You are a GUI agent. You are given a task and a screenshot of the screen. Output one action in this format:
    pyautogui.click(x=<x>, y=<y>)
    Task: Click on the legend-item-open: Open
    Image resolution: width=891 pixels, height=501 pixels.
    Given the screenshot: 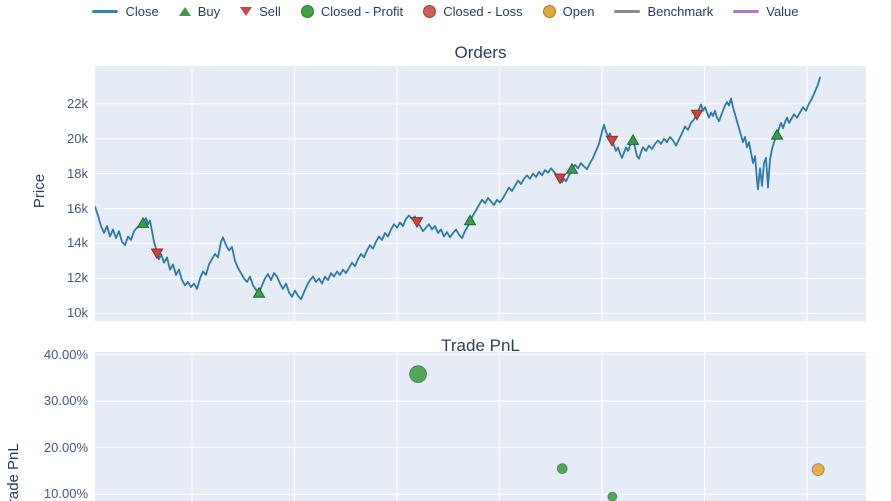 What is the action you would take?
    pyautogui.click(x=568, y=11)
    